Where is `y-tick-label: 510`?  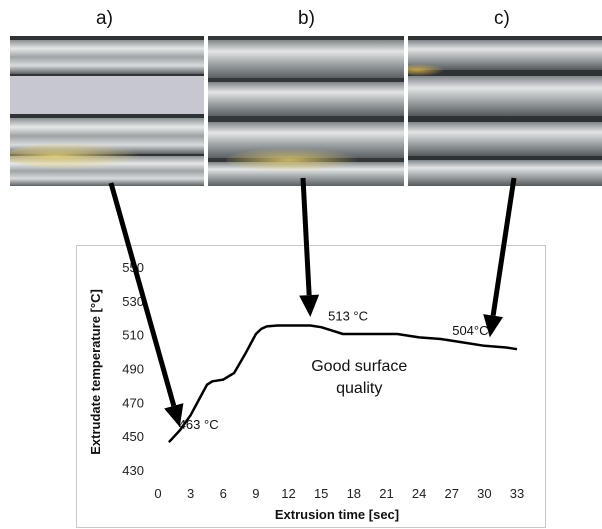
y-tick-label: 510 is located at coordinates (133, 335).